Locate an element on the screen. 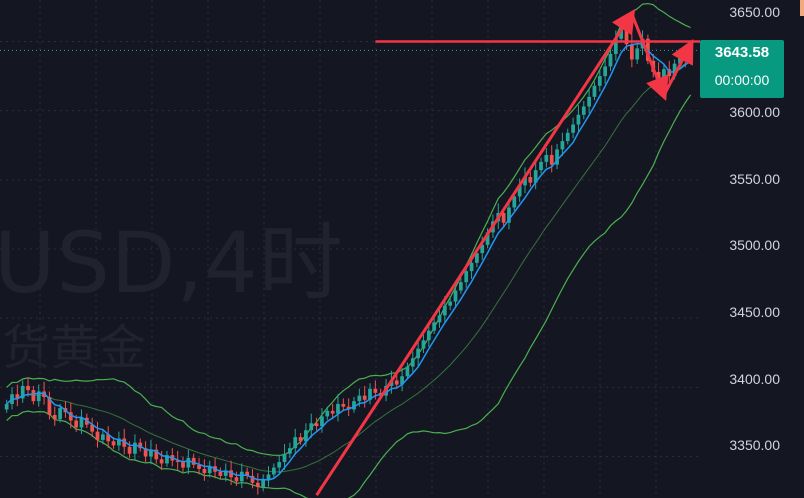 This screenshot has width=804, height=498. scale-edge-marker is located at coordinates (802, 8).